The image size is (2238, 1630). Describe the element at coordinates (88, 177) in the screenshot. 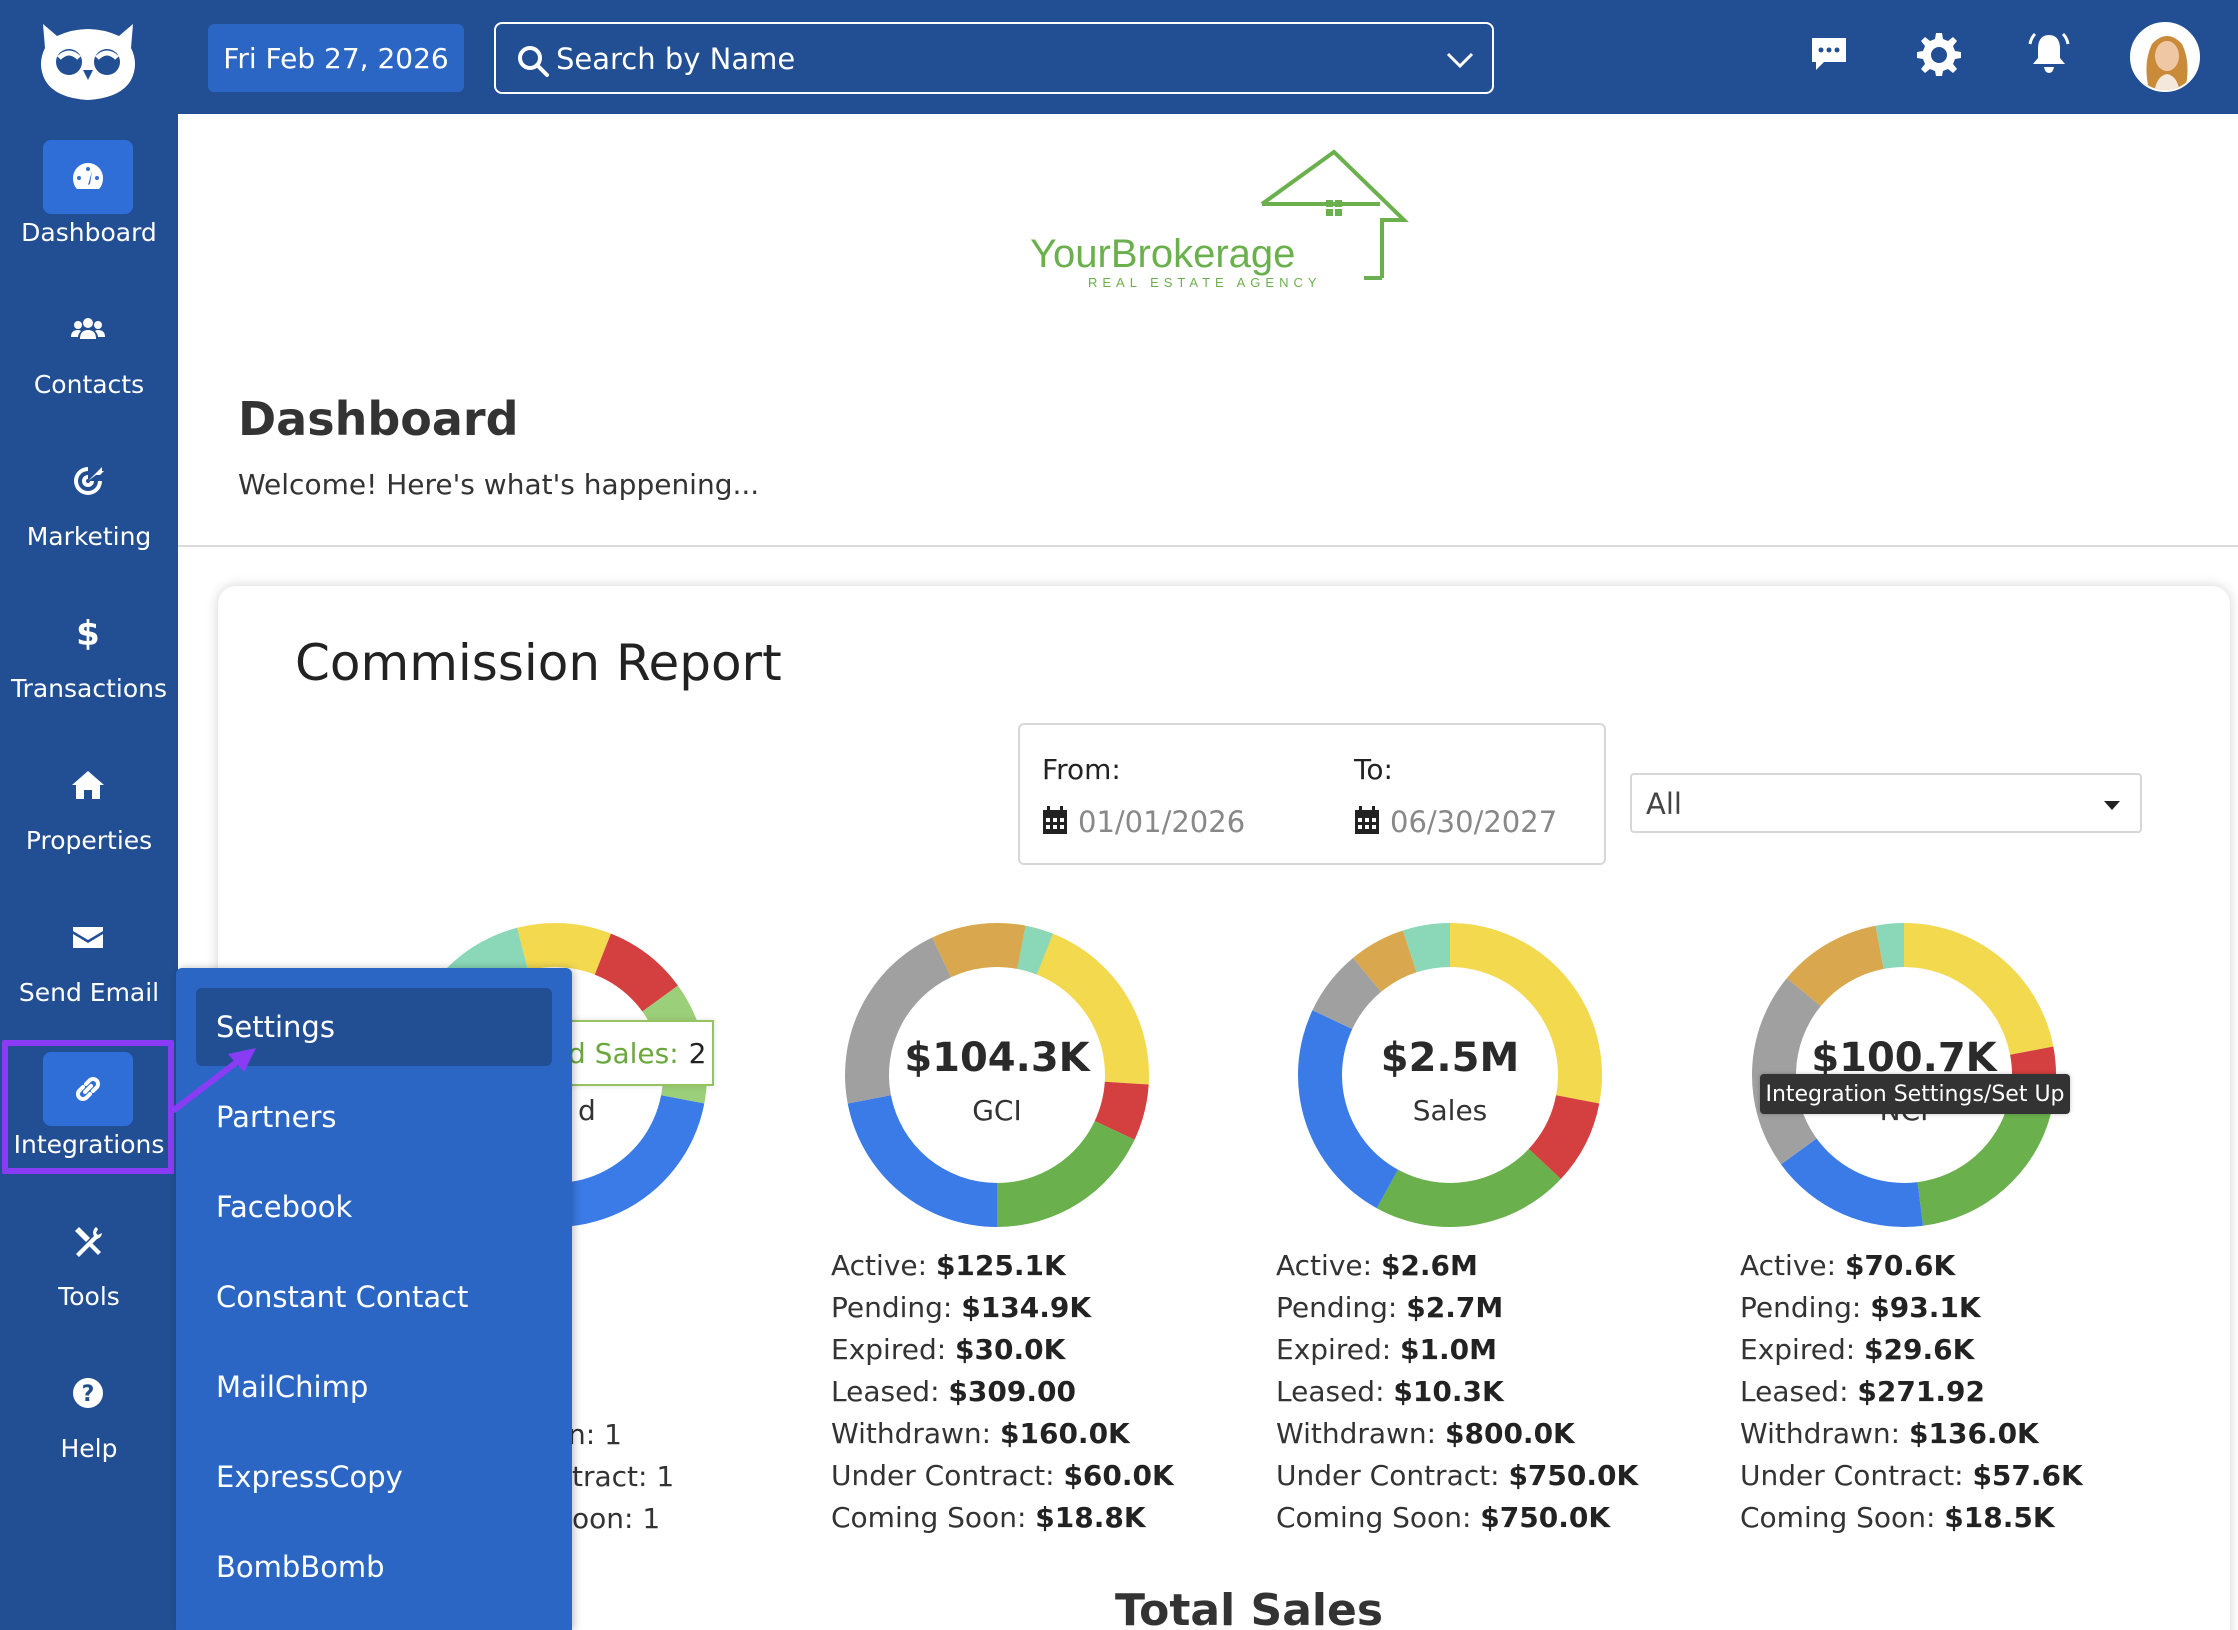

I see `dashboard-icon` at that location.